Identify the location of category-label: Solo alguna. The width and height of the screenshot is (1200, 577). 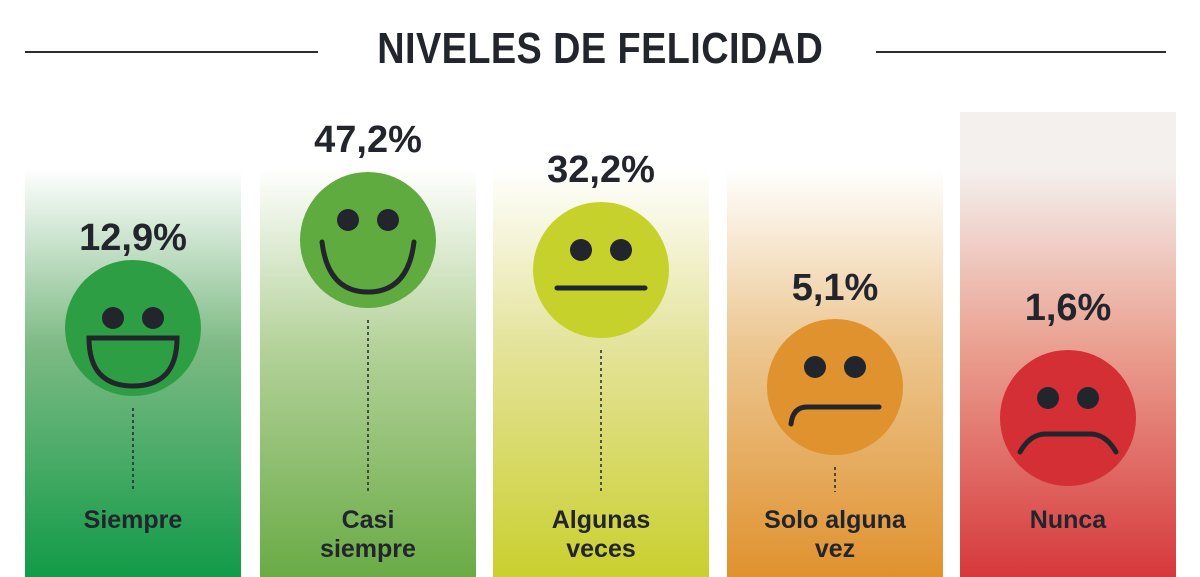
(835, 520).